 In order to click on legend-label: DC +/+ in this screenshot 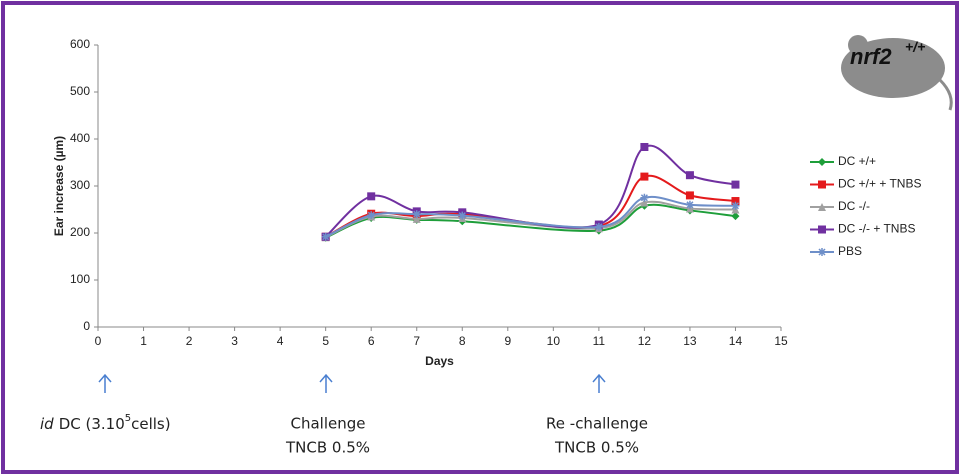, I will do `click(857, 161)`.